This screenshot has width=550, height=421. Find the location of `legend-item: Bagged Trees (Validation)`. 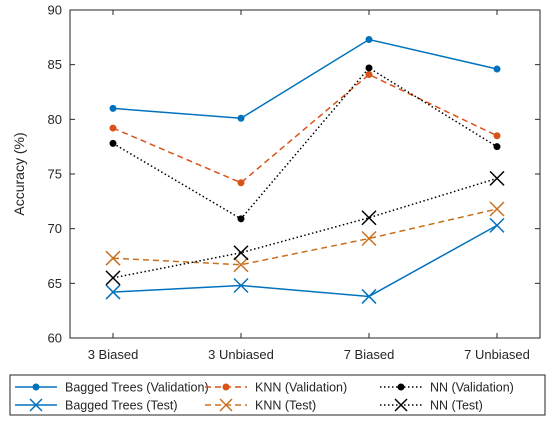

legend-item: Bagged Trees (Validation) is located at coordinates (112, 388).